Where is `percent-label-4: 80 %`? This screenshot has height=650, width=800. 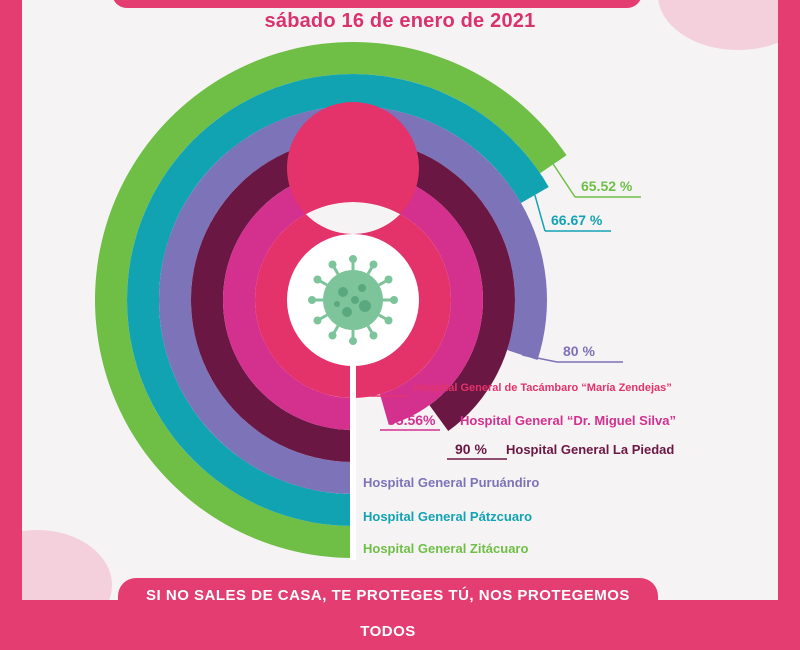
percent-label-4: 80 % is located at coordinates (579, 351).